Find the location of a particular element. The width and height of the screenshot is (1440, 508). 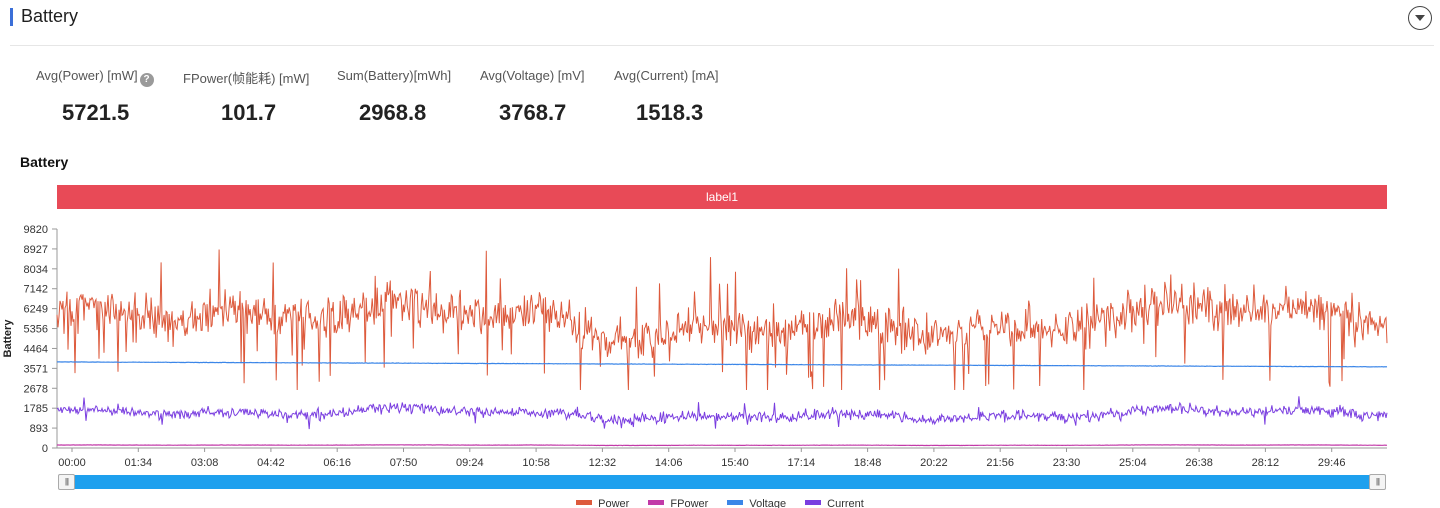

x-tick-label: 21:56 is located at coordinates (1000, 463).